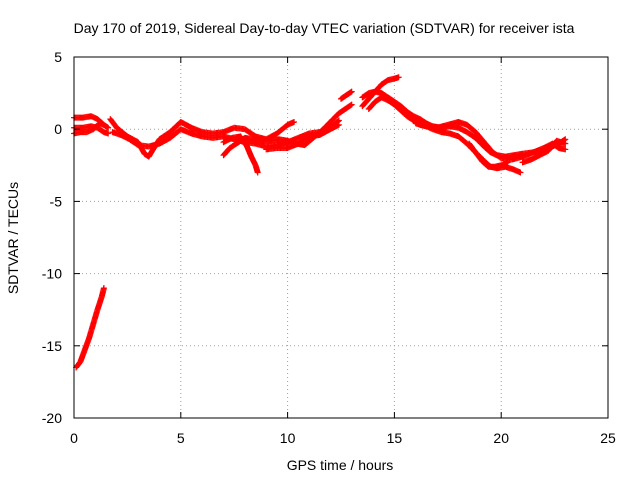 The width and height of the screenshot is (640, 480). Describe the element at coordinates (58, 57) in the screenshot. I see `y-tick-label: 5` at that location.